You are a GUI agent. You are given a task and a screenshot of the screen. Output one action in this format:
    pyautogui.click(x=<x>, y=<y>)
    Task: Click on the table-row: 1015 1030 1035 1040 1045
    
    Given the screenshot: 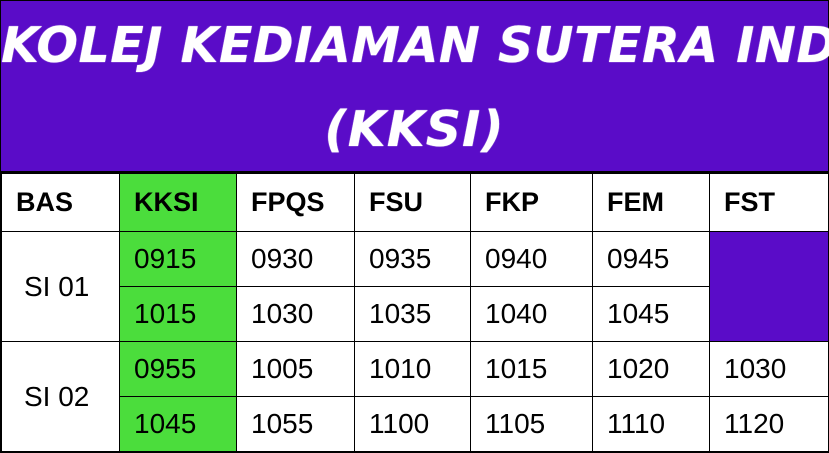 What is the action you would take?
    pyautogui.click(x=415, y=314)
    